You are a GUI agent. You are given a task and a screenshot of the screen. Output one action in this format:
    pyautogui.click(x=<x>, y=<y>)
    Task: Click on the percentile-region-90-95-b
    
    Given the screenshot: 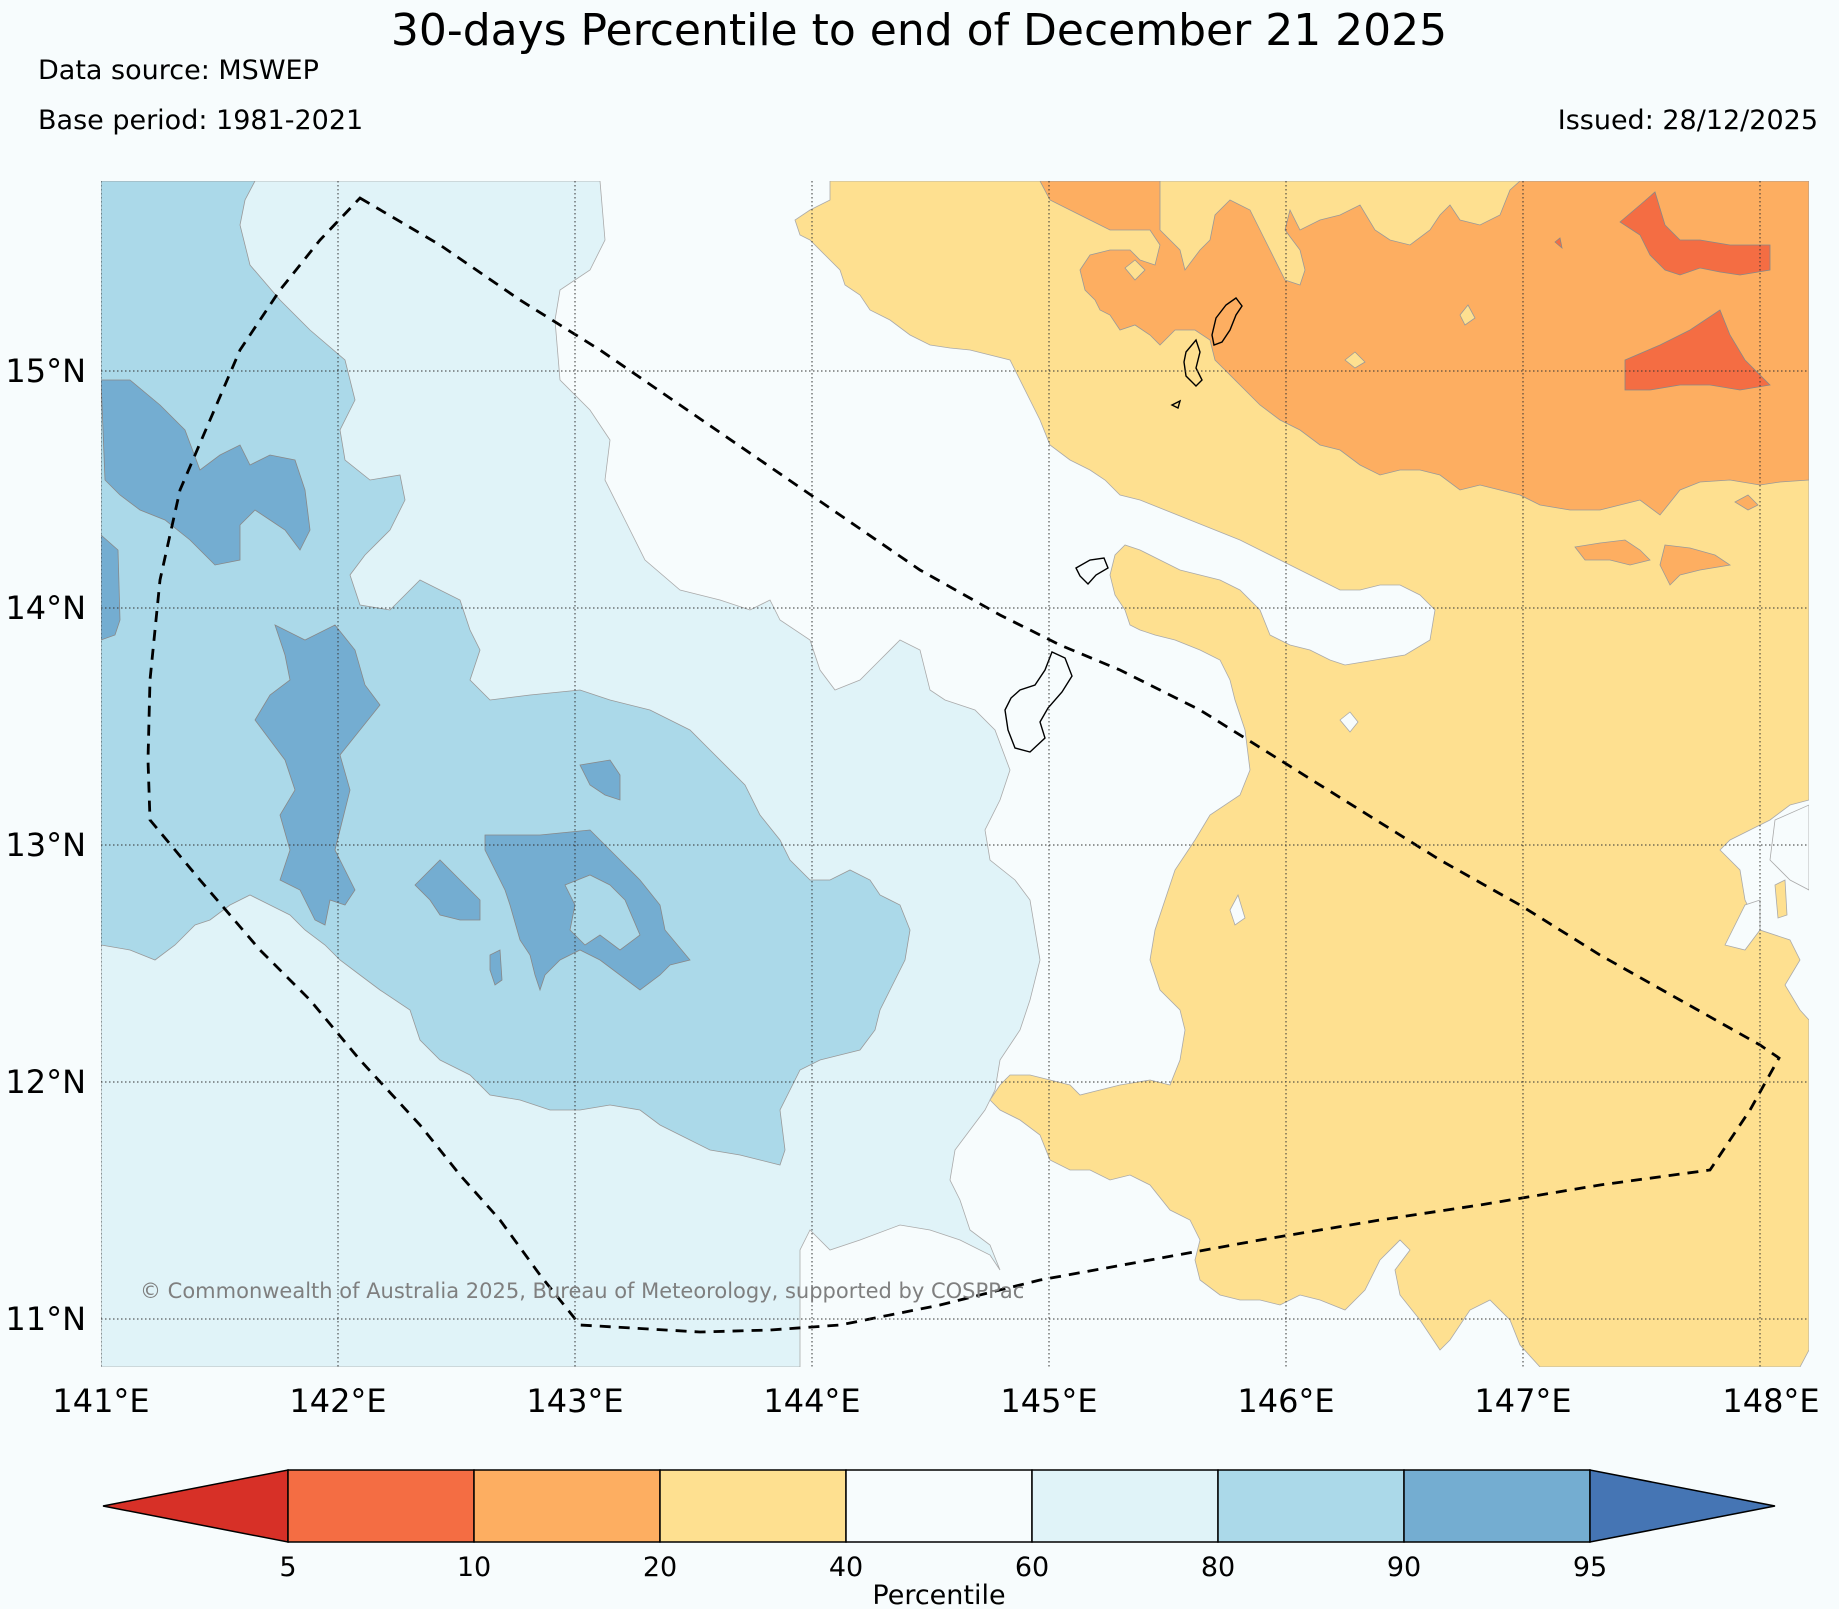 What is the action you would take?
    pyautogui.click(x=111, y=587)
    